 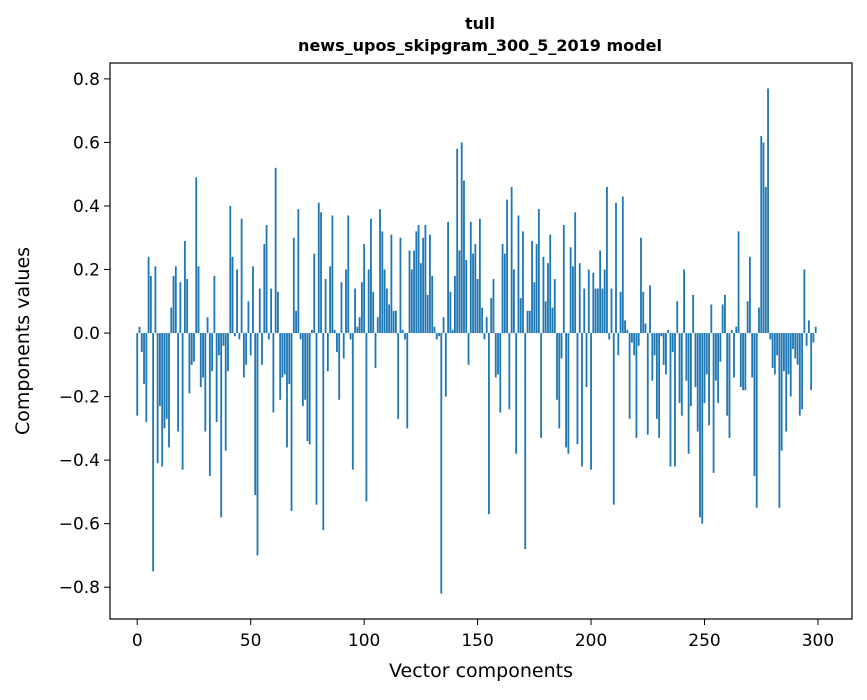 What do you see at coordinates (818, 641) in the screenshot?
I see `x-tick-label: 300` at bounding box center [818, 641].